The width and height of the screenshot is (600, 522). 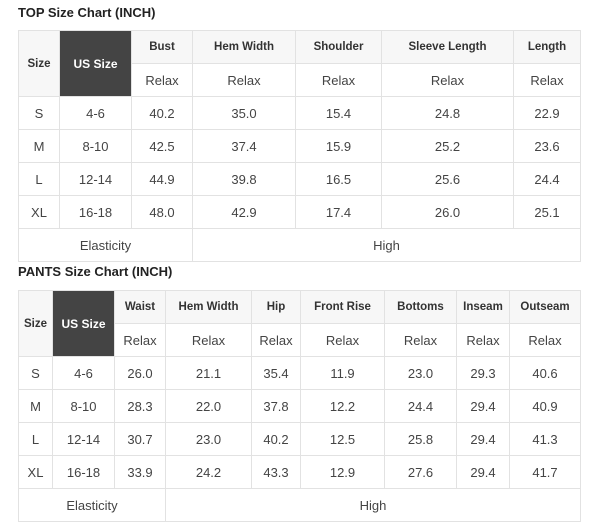 I want to click on measurement-cell: 11.9, so click(x=342, y=373).